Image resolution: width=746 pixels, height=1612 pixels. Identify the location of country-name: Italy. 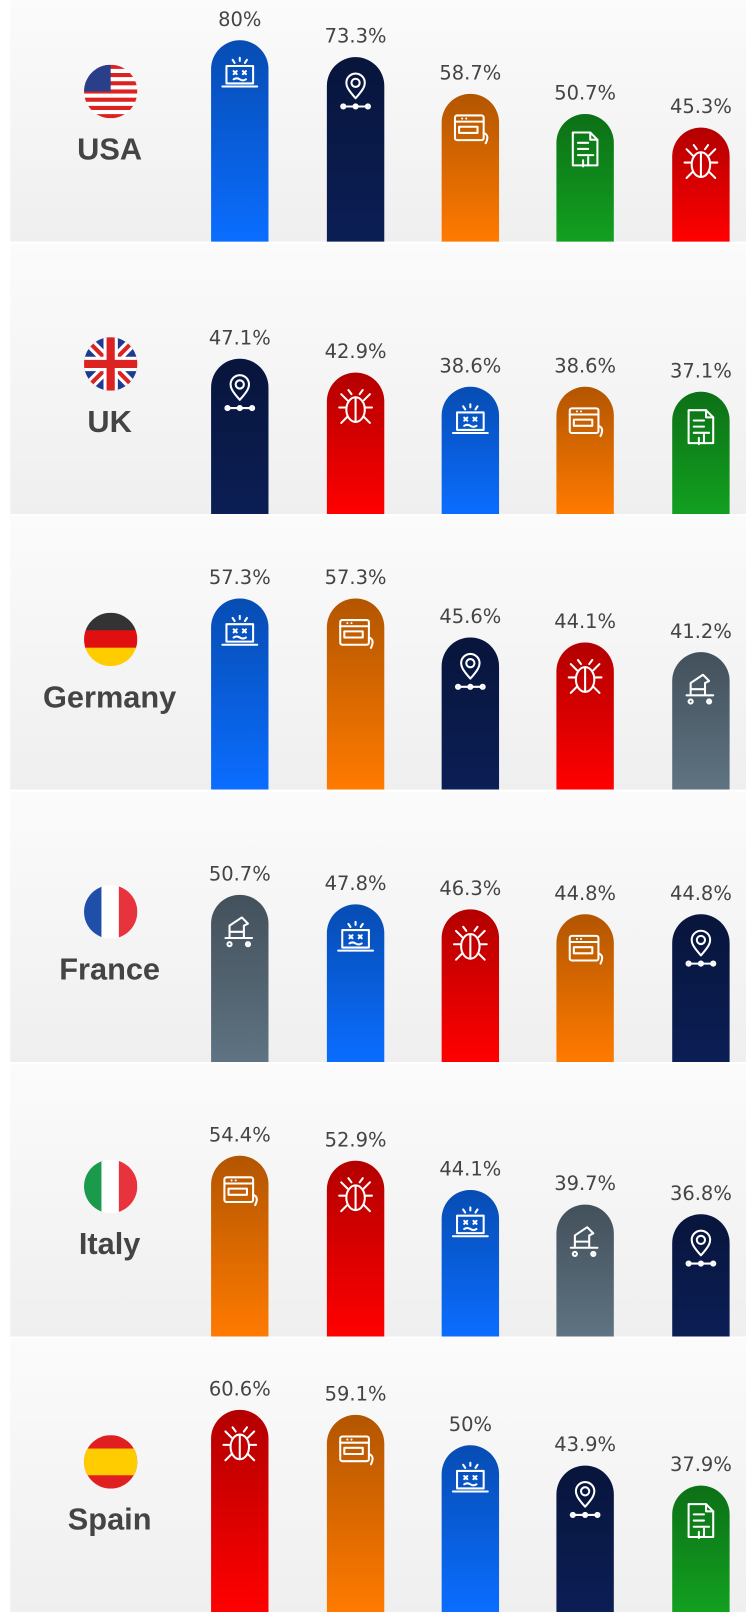
(109, 1243).